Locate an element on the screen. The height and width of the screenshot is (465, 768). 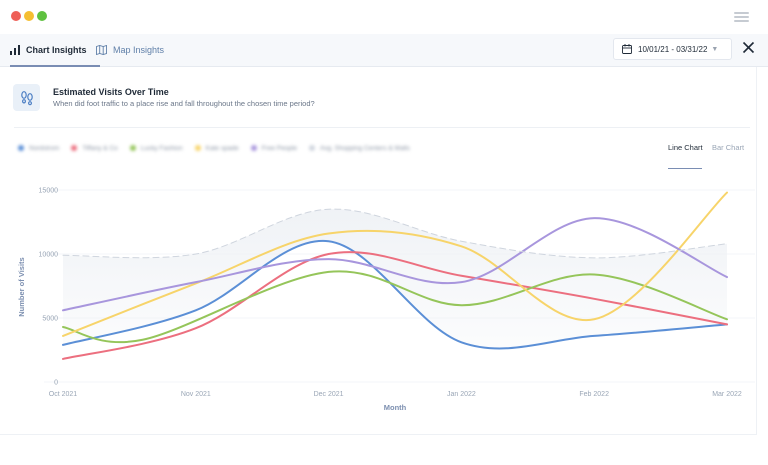
minimize-window-control is located at coordinates (29, 16).